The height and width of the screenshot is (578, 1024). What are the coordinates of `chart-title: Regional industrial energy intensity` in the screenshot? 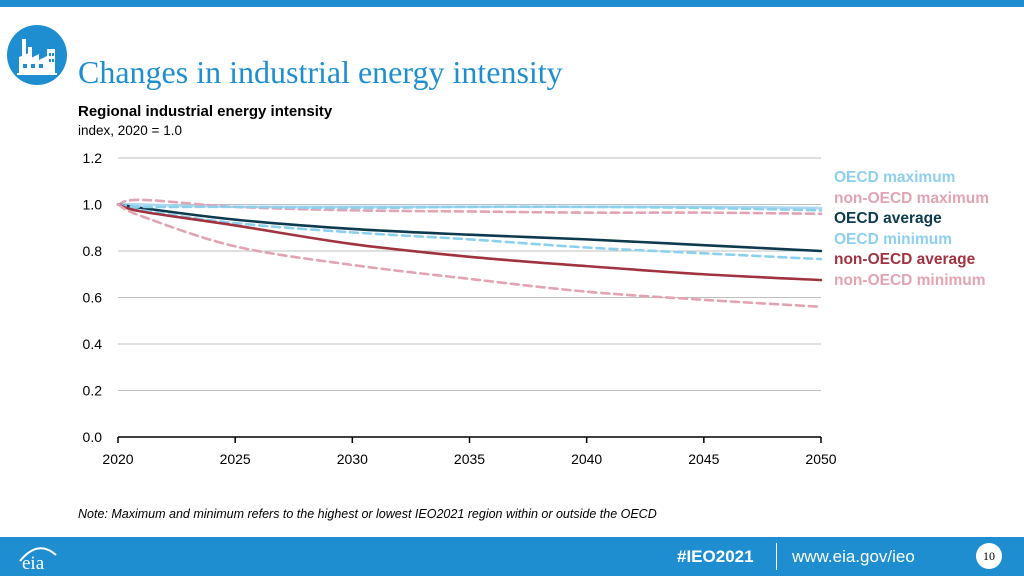 It's located at (205, 111).